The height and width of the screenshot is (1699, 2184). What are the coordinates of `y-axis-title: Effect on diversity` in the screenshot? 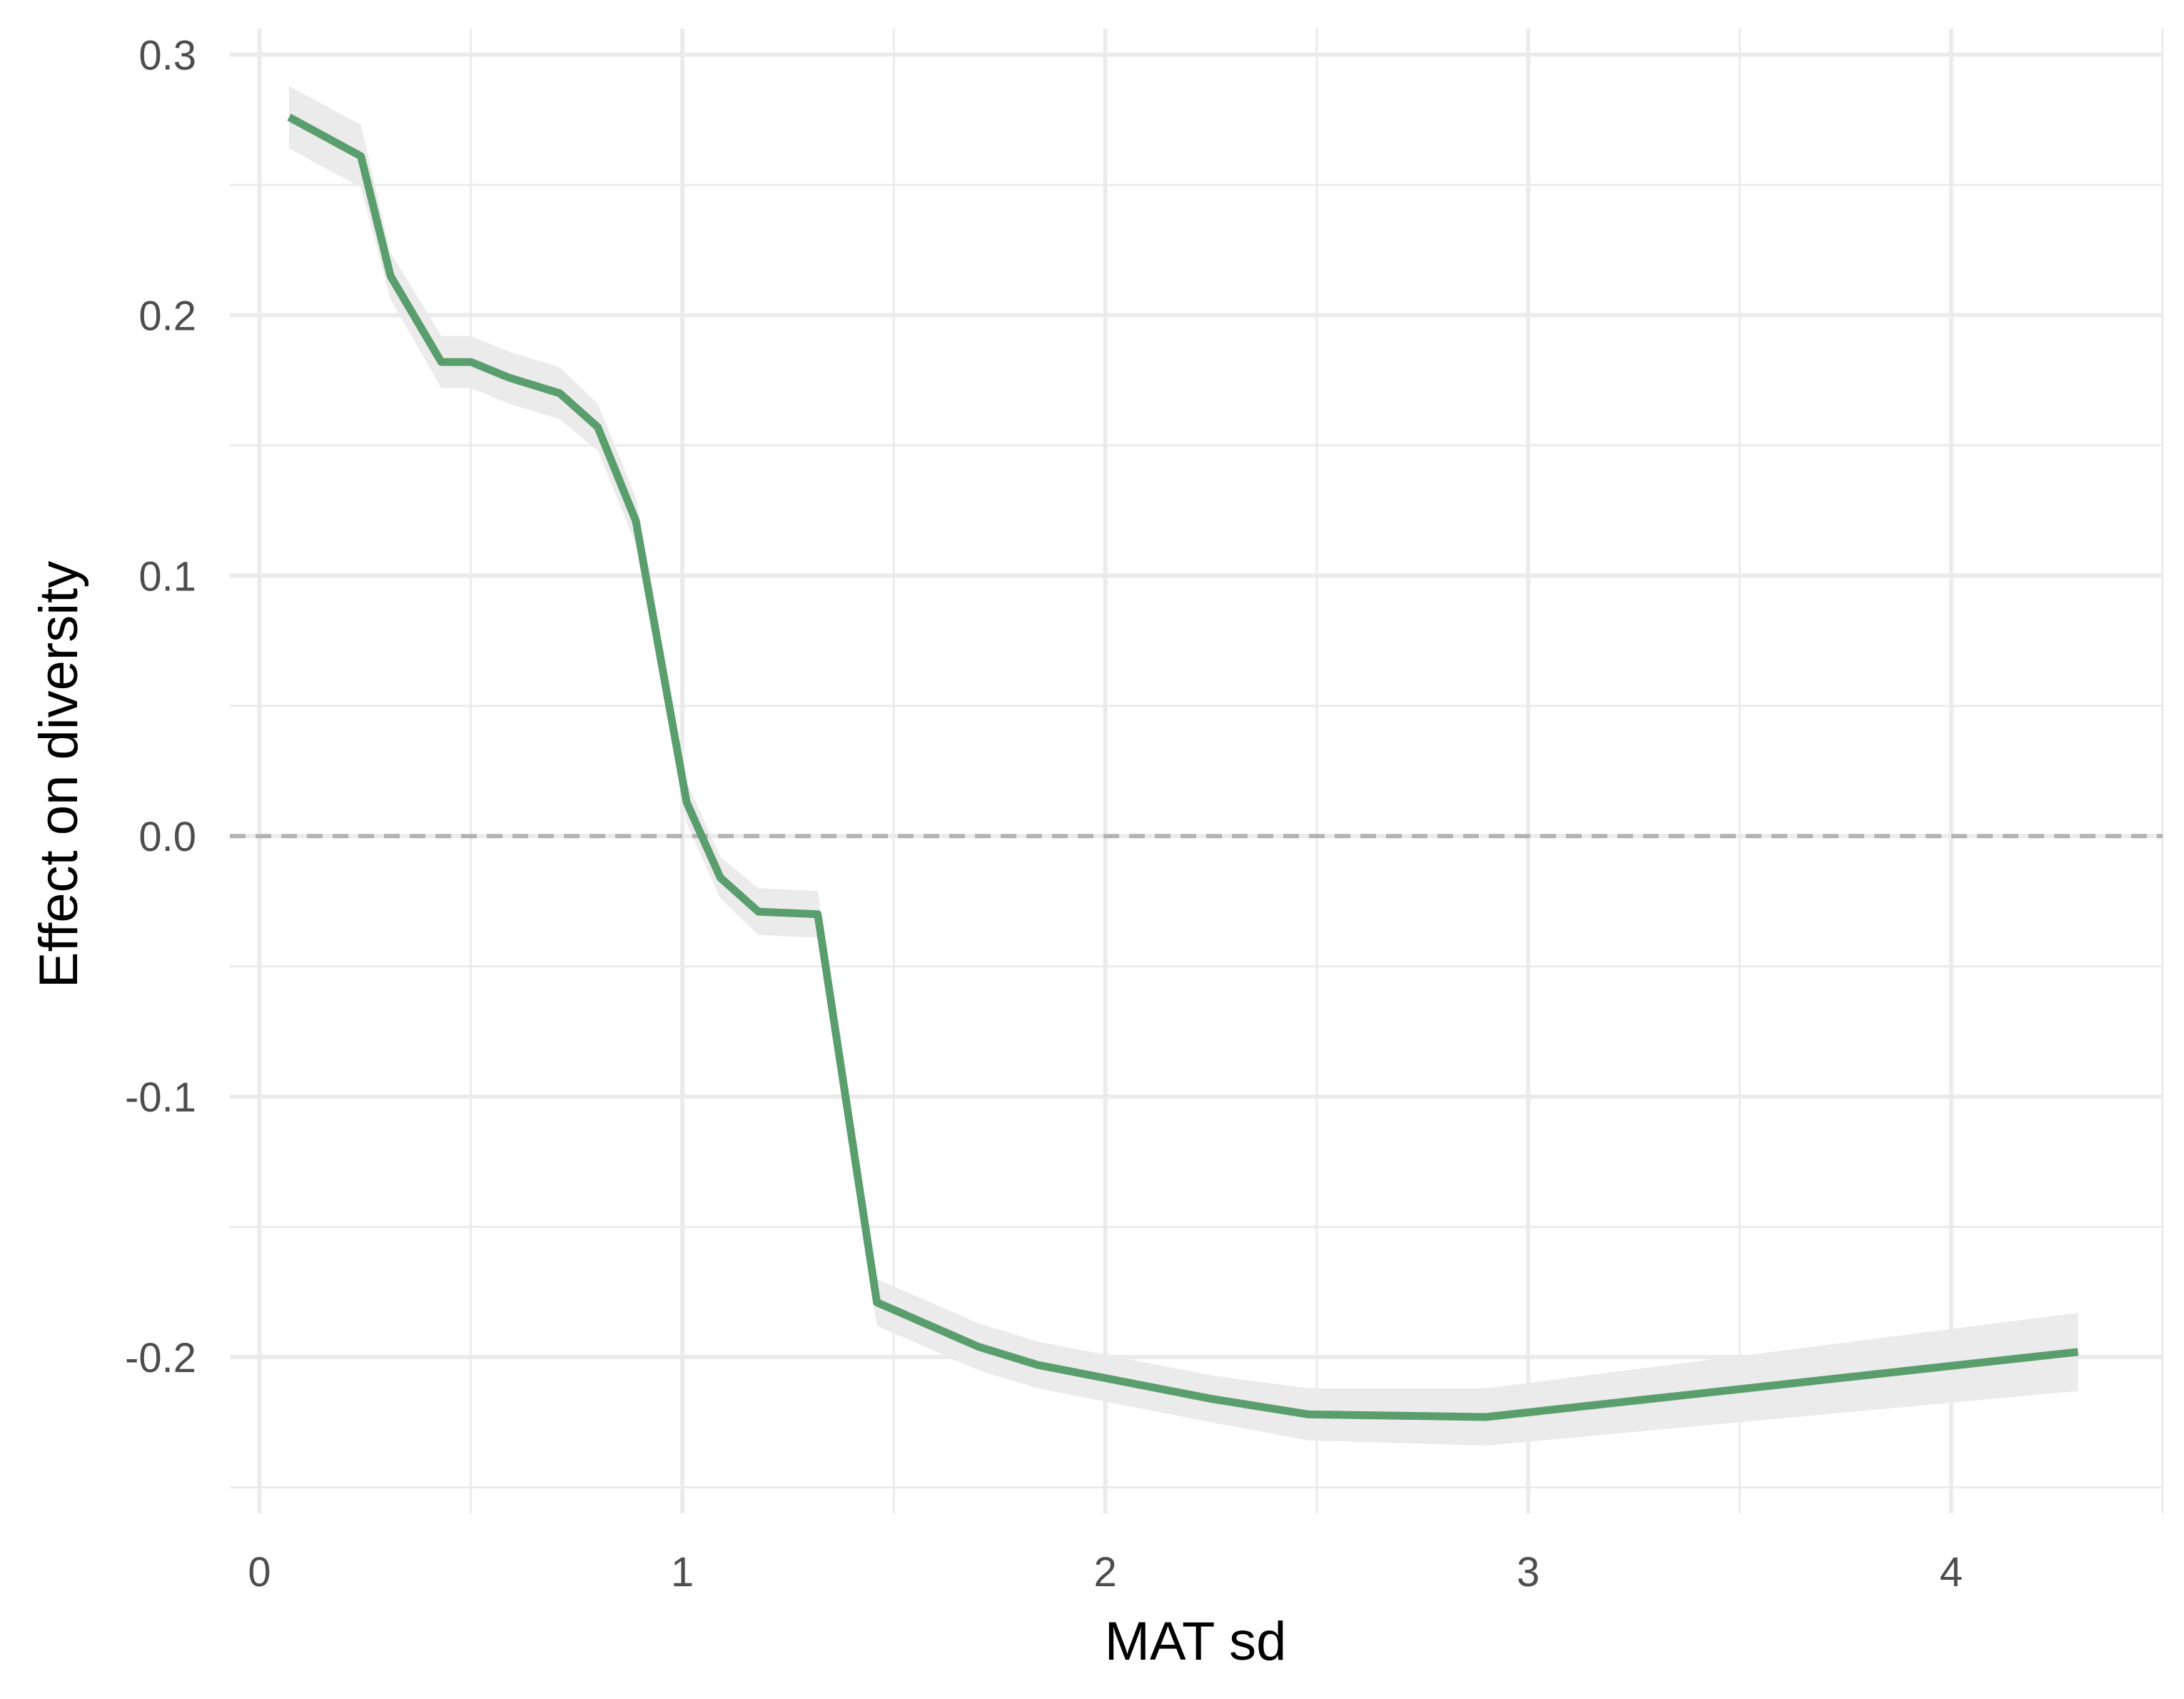 It's located at (59, 775).